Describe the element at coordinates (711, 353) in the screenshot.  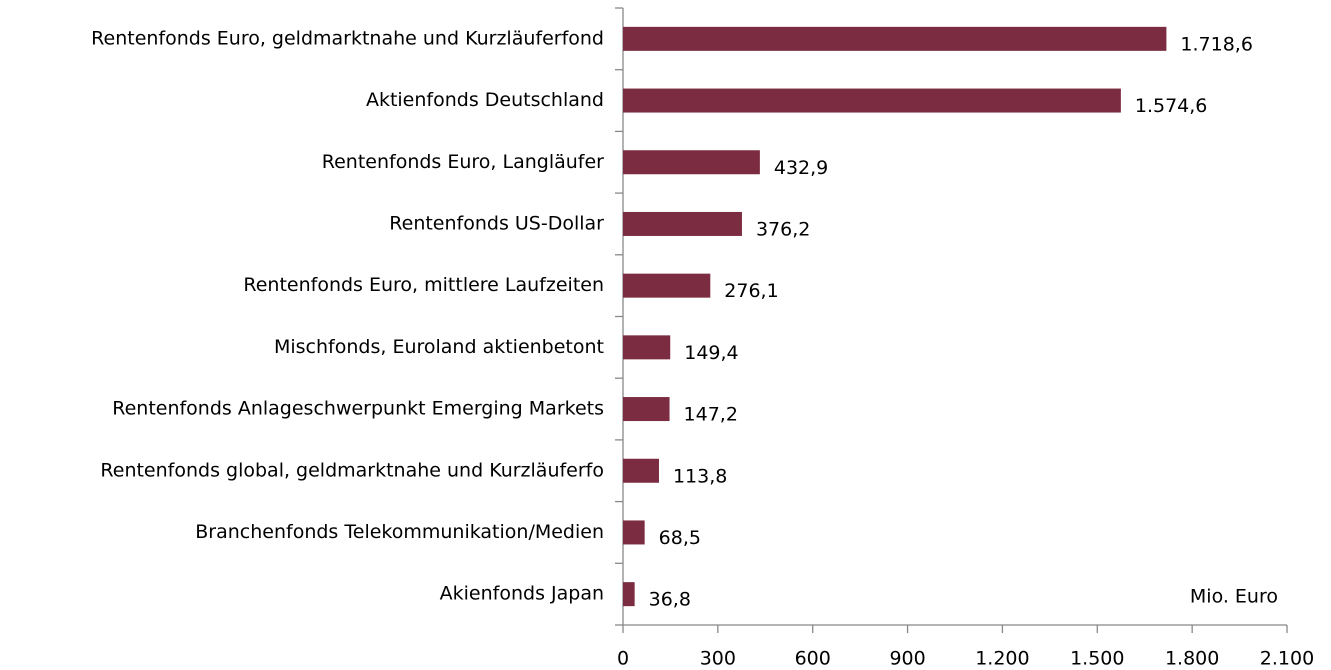
I see `value-label: 149,4` at that location.